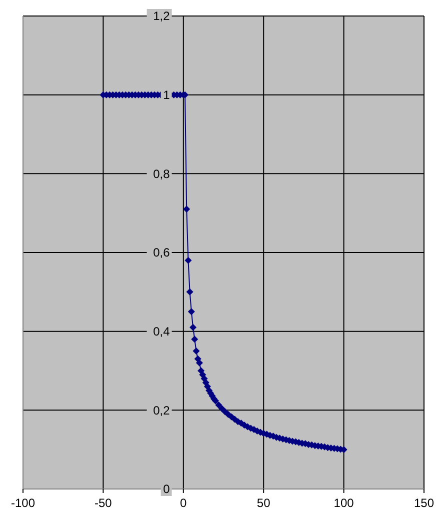 Image resolution: width=446 pixels, height=524 pixels. I want to click on y-tick-label: 0,2, so click(161, 410).